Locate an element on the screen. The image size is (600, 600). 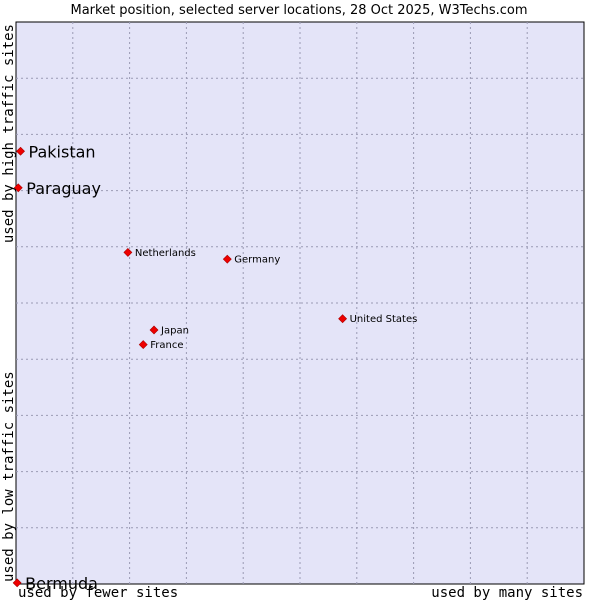
point-label-pakistan: Pakistan is located at coordinates (62, 151).